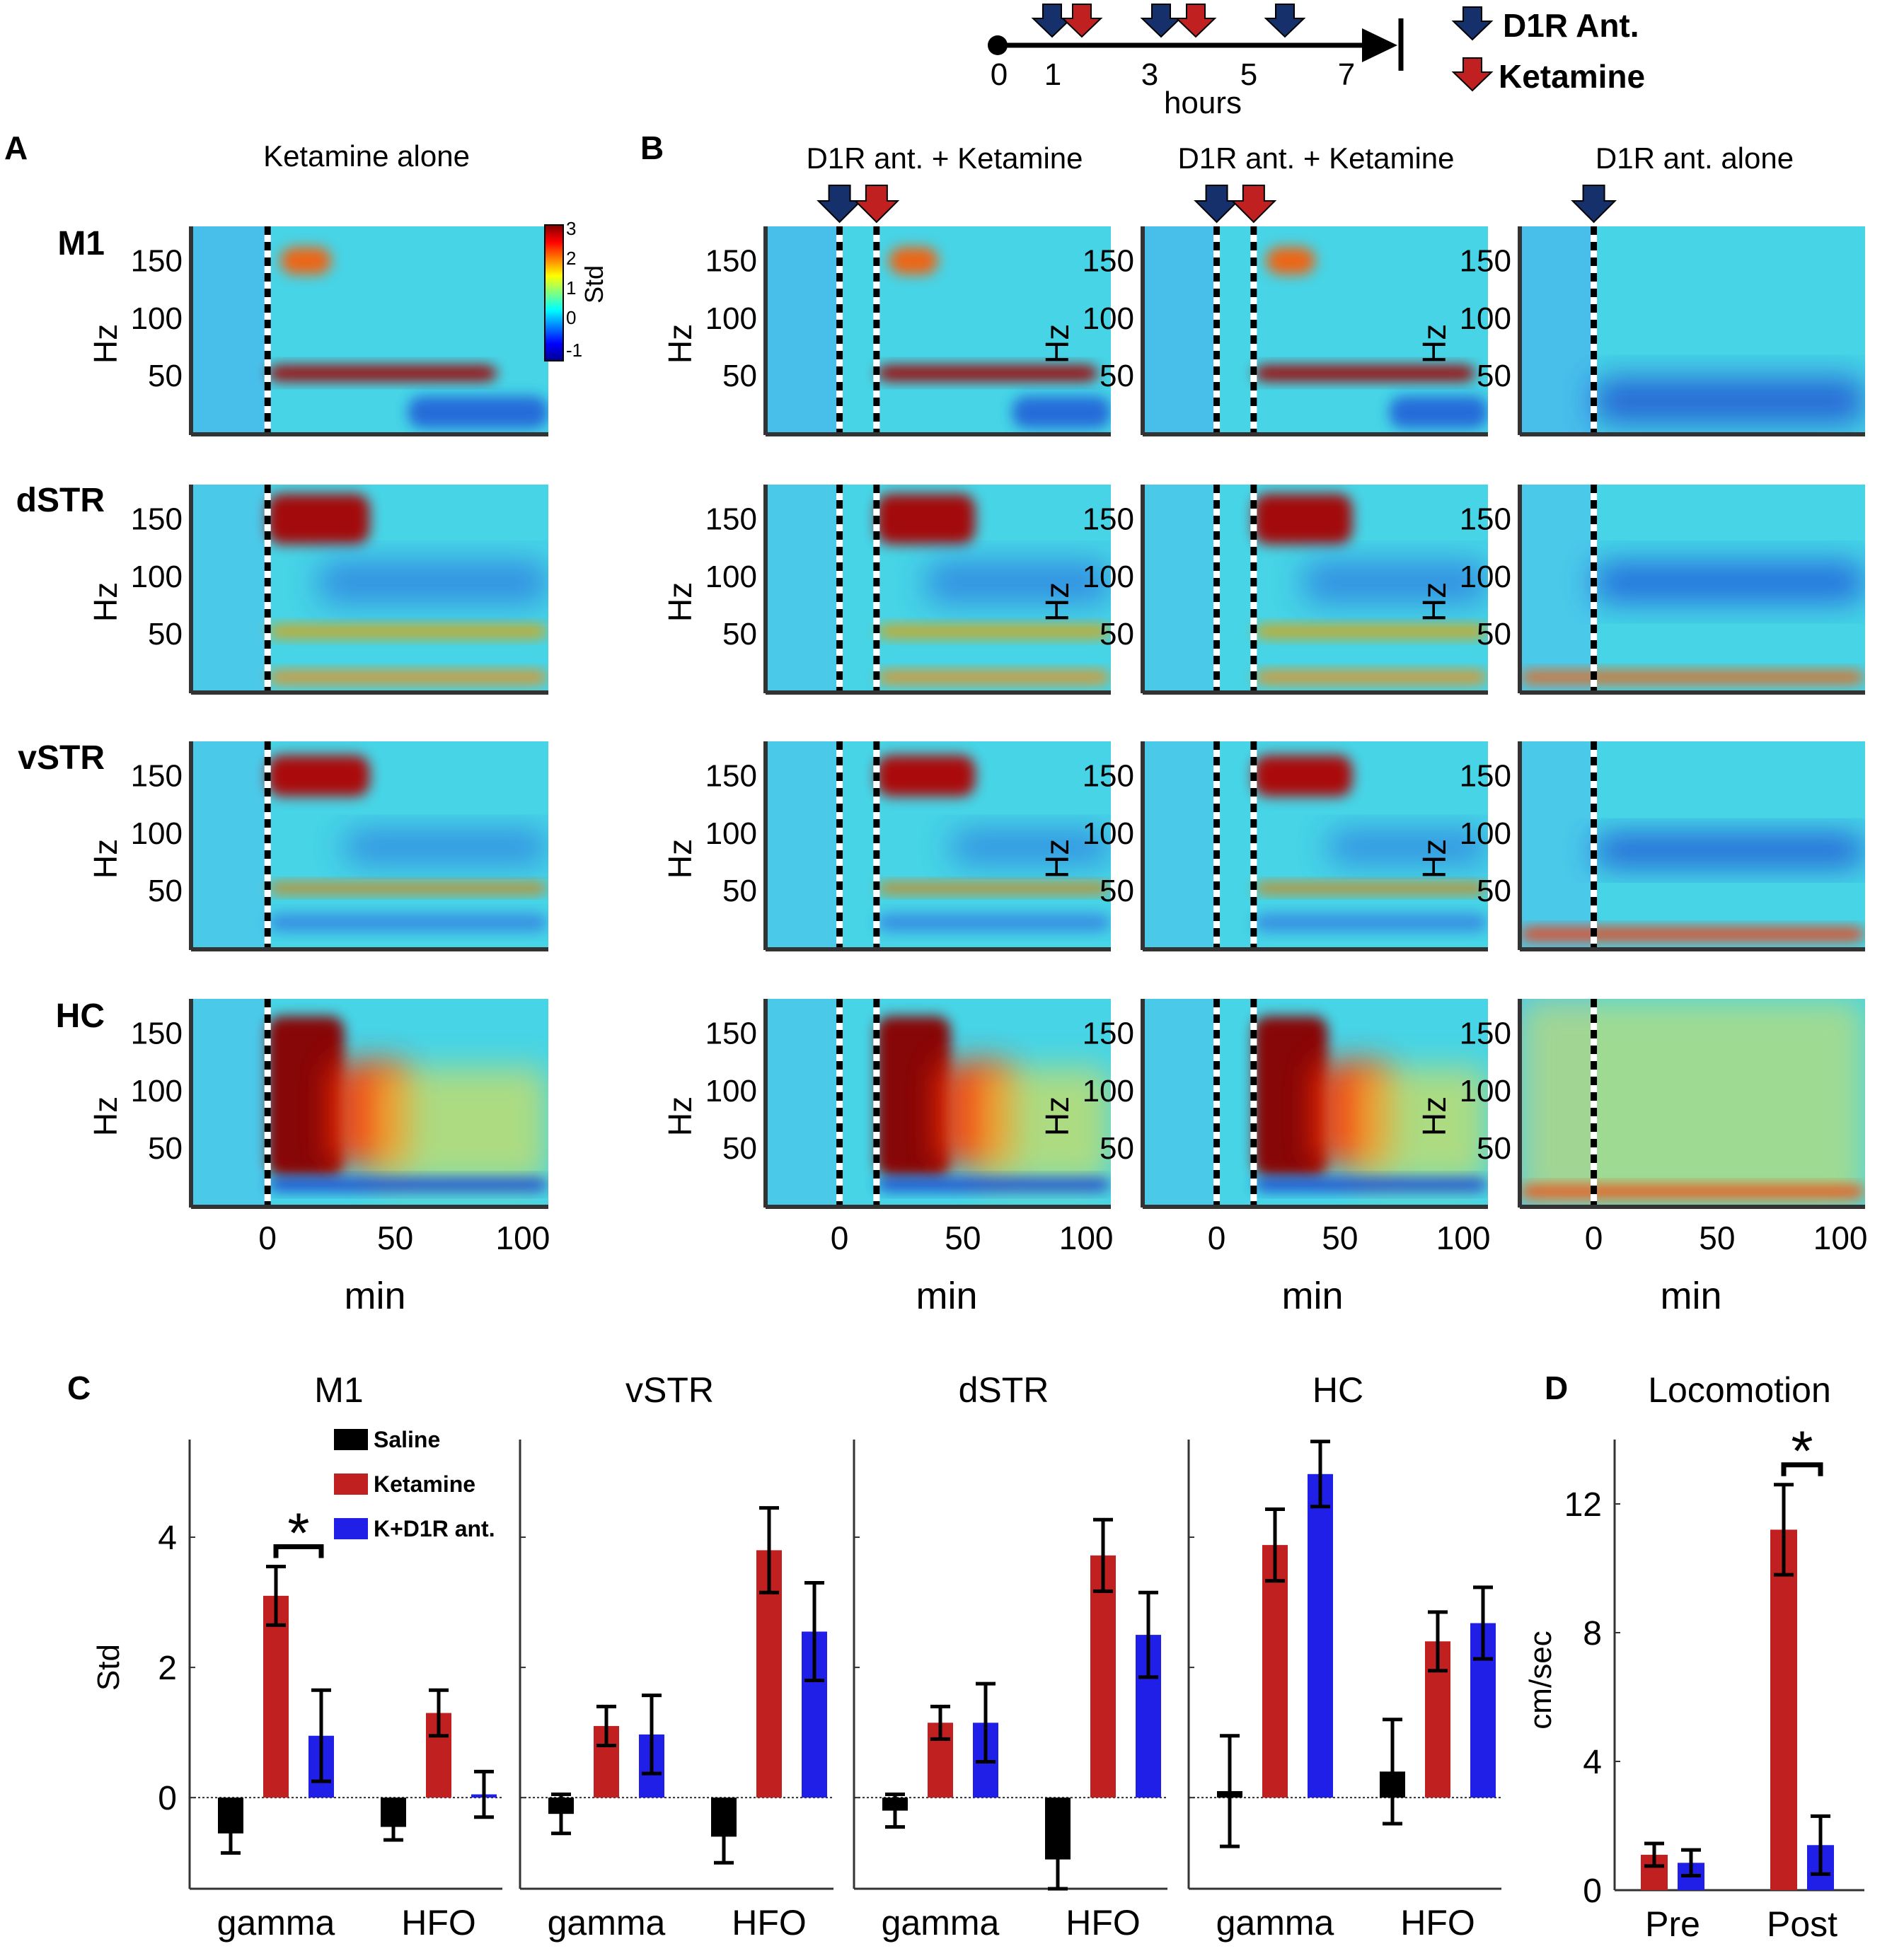  I want to click on spectrogram-vstr-col0: 150 100 50 Hz, so click(317, 846).